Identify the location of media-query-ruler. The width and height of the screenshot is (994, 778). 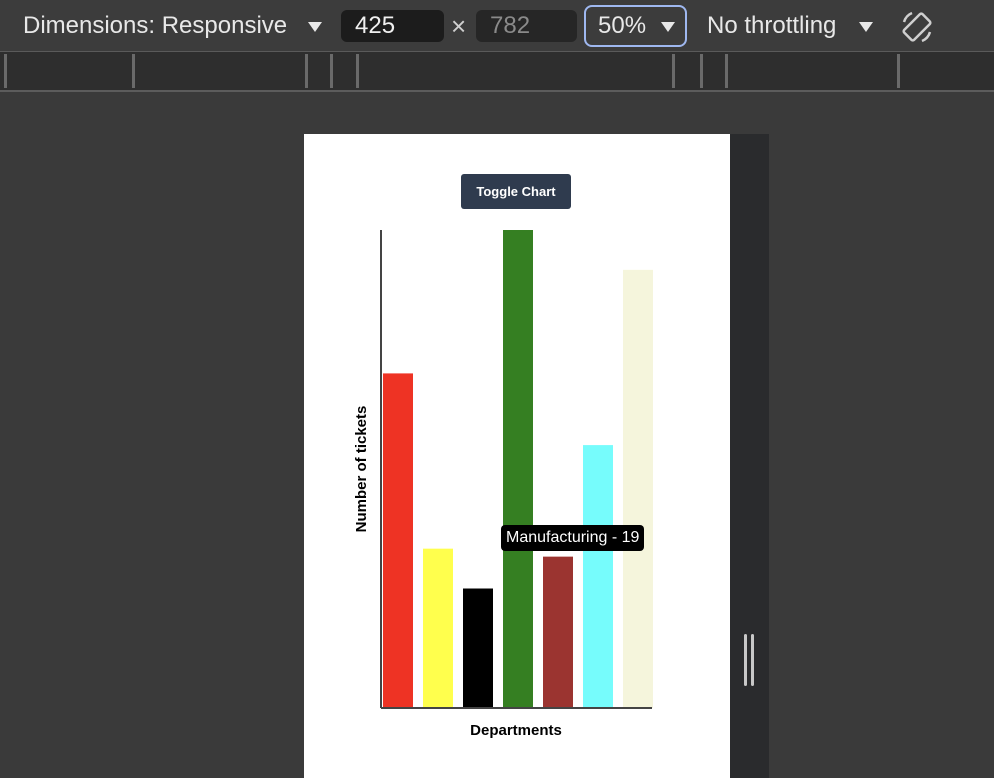
(497, 72).